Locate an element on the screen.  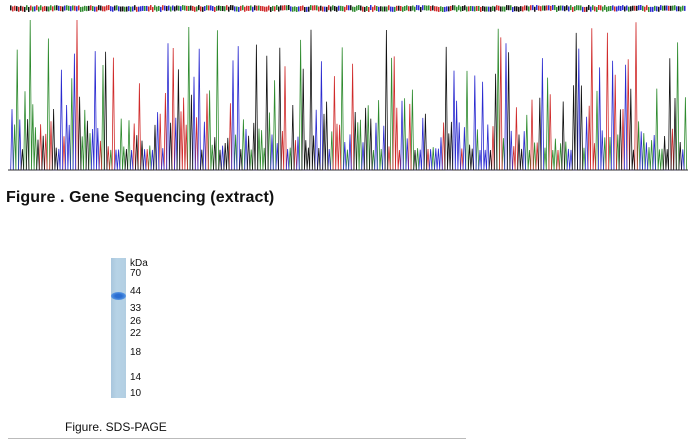
marker-unit-label: kDa is located at coordinates (139, 263).